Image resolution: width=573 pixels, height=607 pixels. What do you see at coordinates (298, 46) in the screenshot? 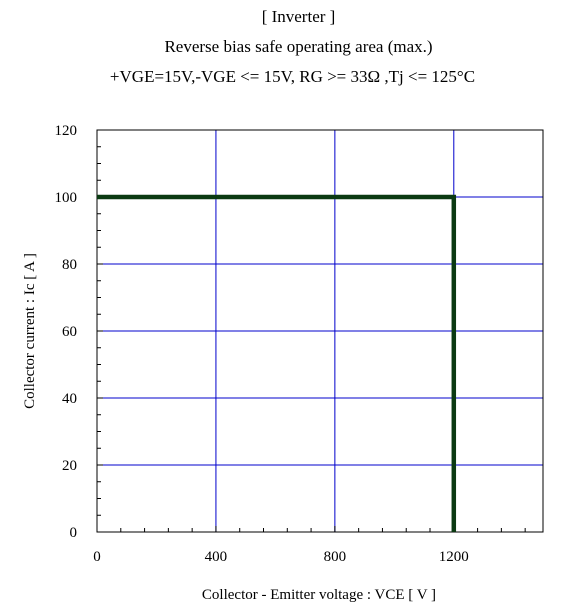
I see `chart-title-line-2: Reverse bias safe operating area (max.)` at bounding box center [298, 46].